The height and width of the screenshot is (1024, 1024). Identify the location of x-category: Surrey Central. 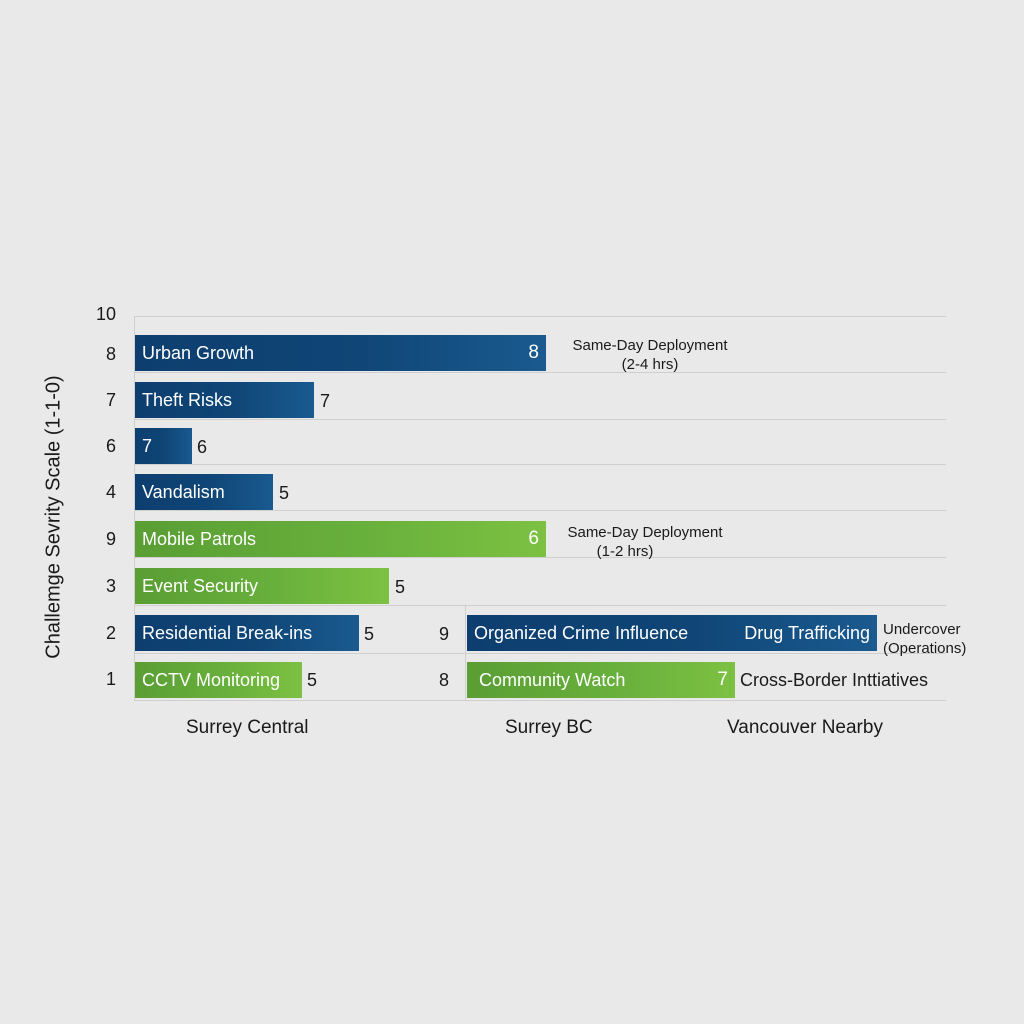
(247, 727).